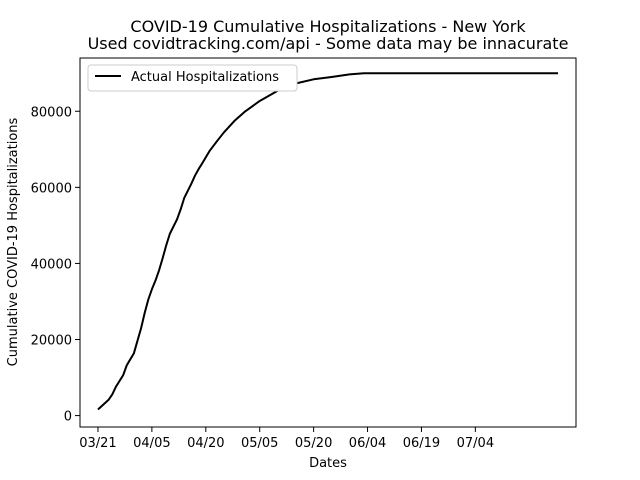 The image size is (640, 480). Describe the element at coordinates (51, 264) in the screenshot. I see `y-tick-label: 40000` at that location.